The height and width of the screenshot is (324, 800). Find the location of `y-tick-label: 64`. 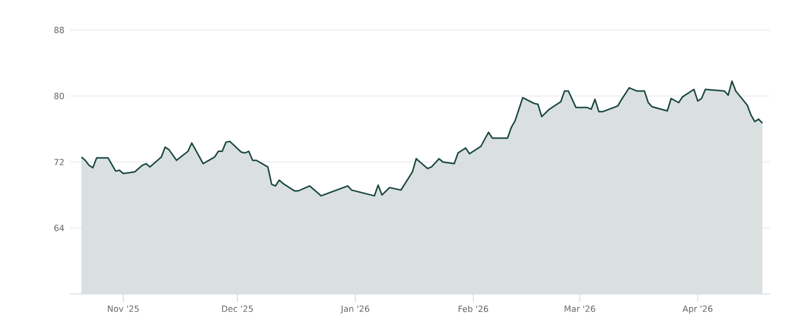

y-tick-label: 64 is located at coordinates (59, 228).